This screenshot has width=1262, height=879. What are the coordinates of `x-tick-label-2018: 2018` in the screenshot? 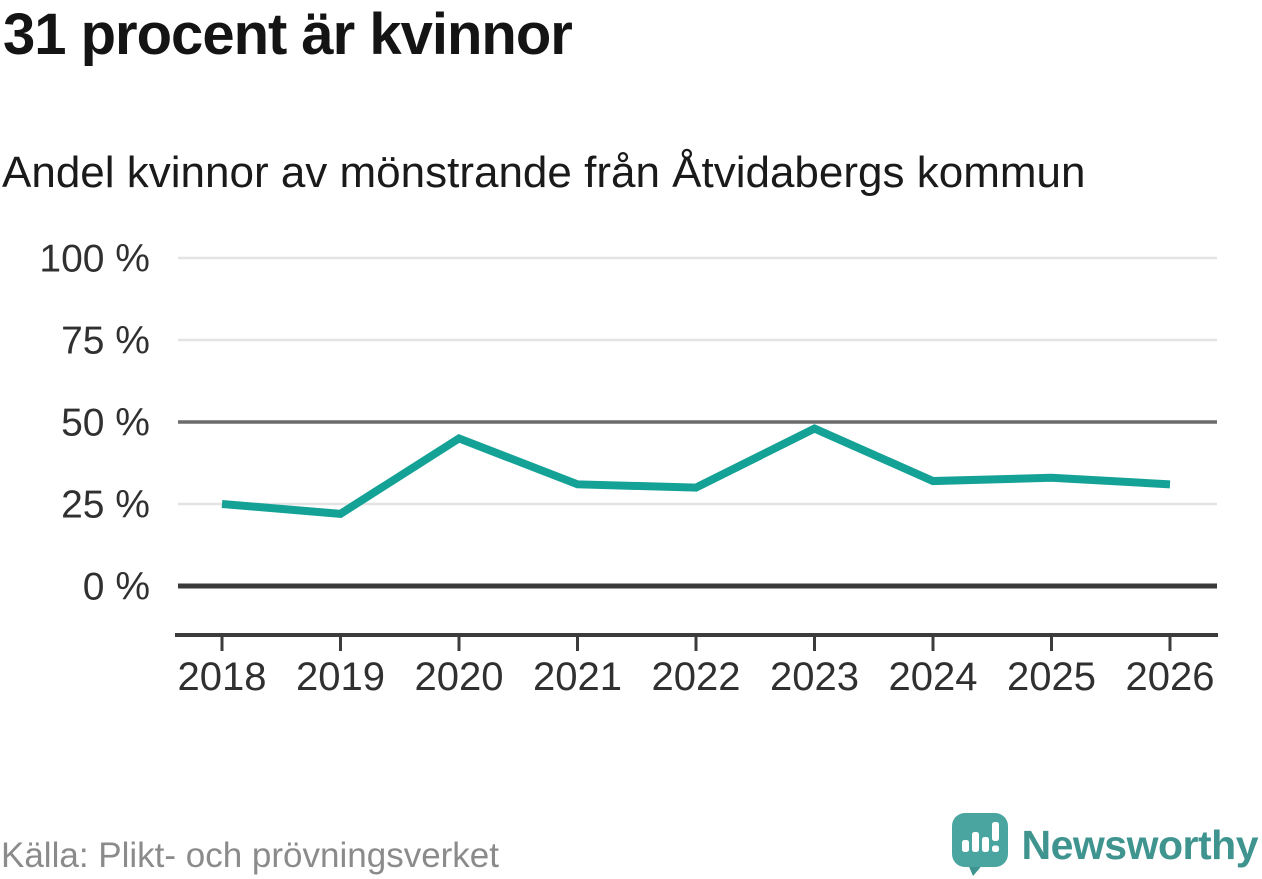 It's located at (222, 677).